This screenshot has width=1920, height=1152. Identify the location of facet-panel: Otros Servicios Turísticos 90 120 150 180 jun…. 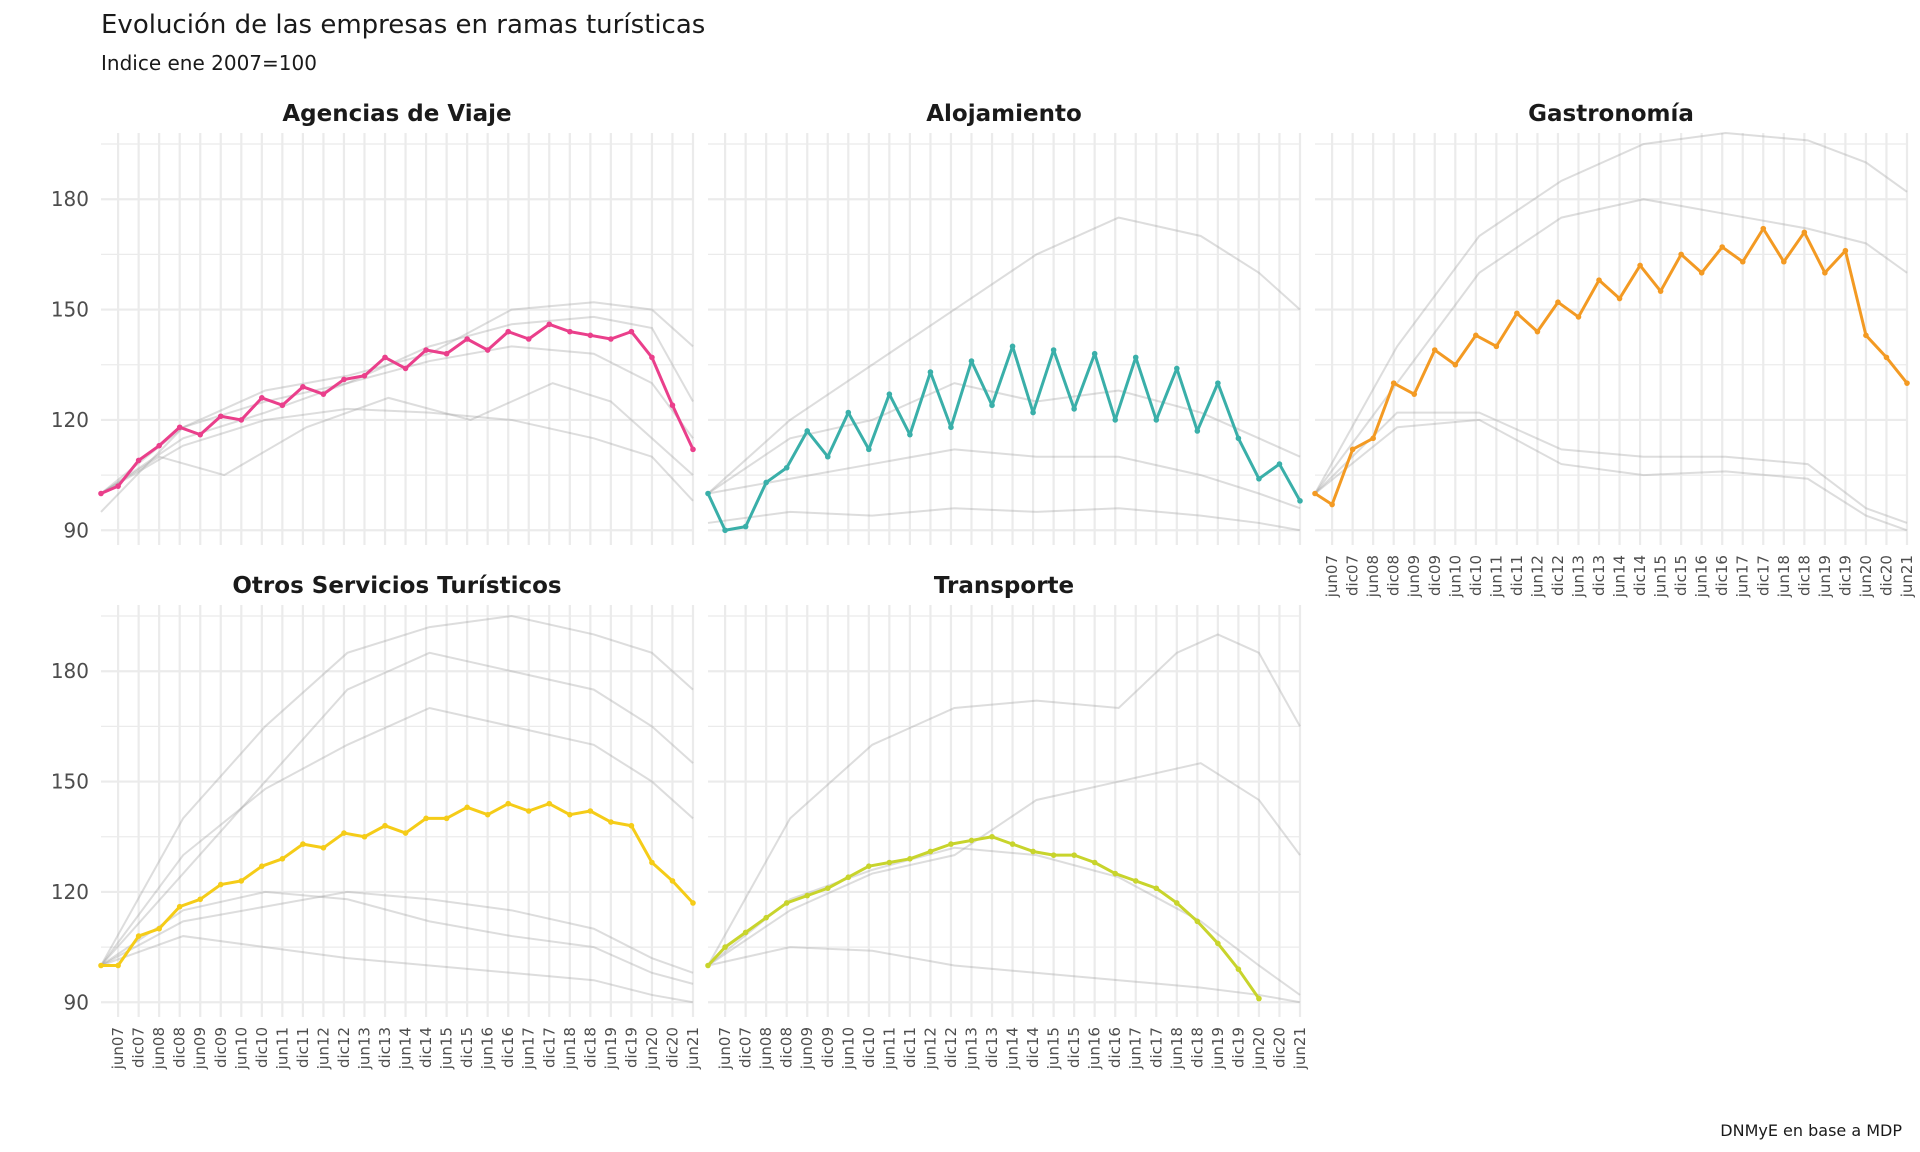
(376, 821).